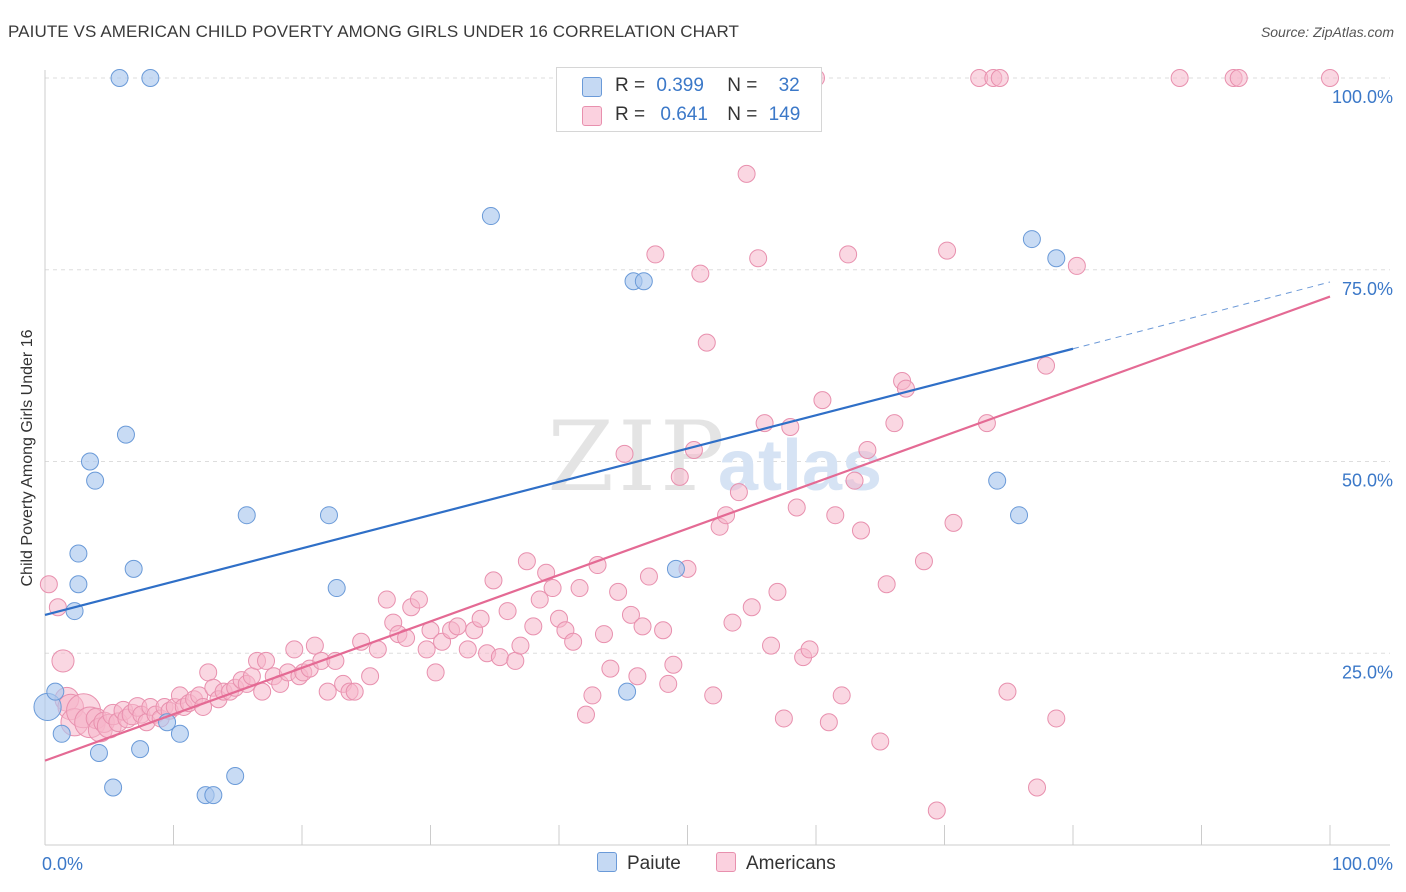 The image size is (1406, 892). What do you see at coordinates (784, 114) in the screenshot?
I see `legend-americans-n-value: 149` at bounding box center [784, 114].